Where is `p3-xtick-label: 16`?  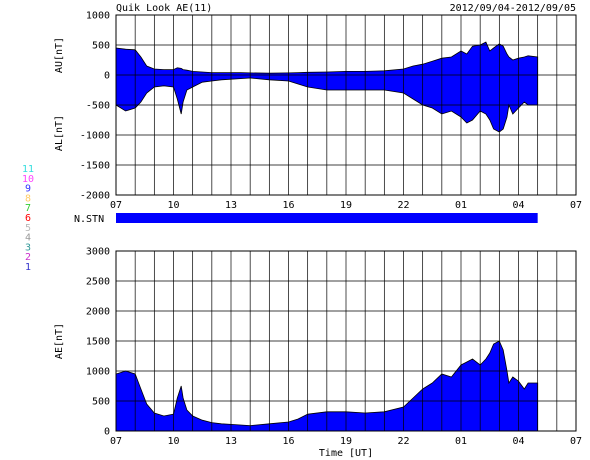 p3-xtick-label: 16 is located at coordinates (288, 441).